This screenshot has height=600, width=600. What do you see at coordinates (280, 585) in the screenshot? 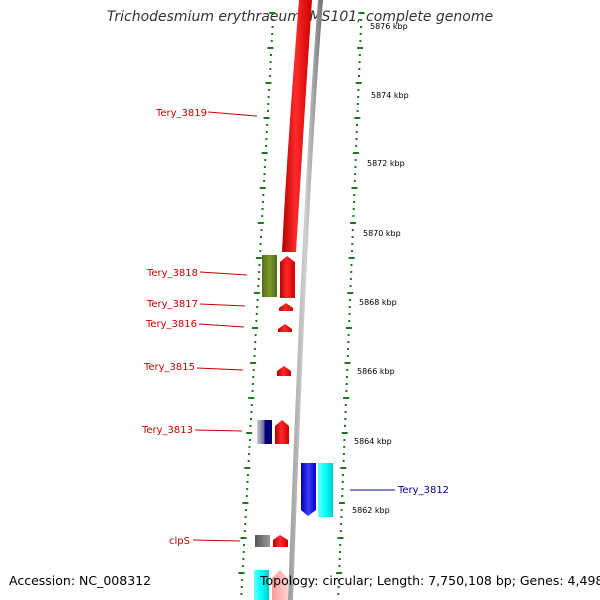
I see `gene-bottom-pink` at bounding box center [280, 585].